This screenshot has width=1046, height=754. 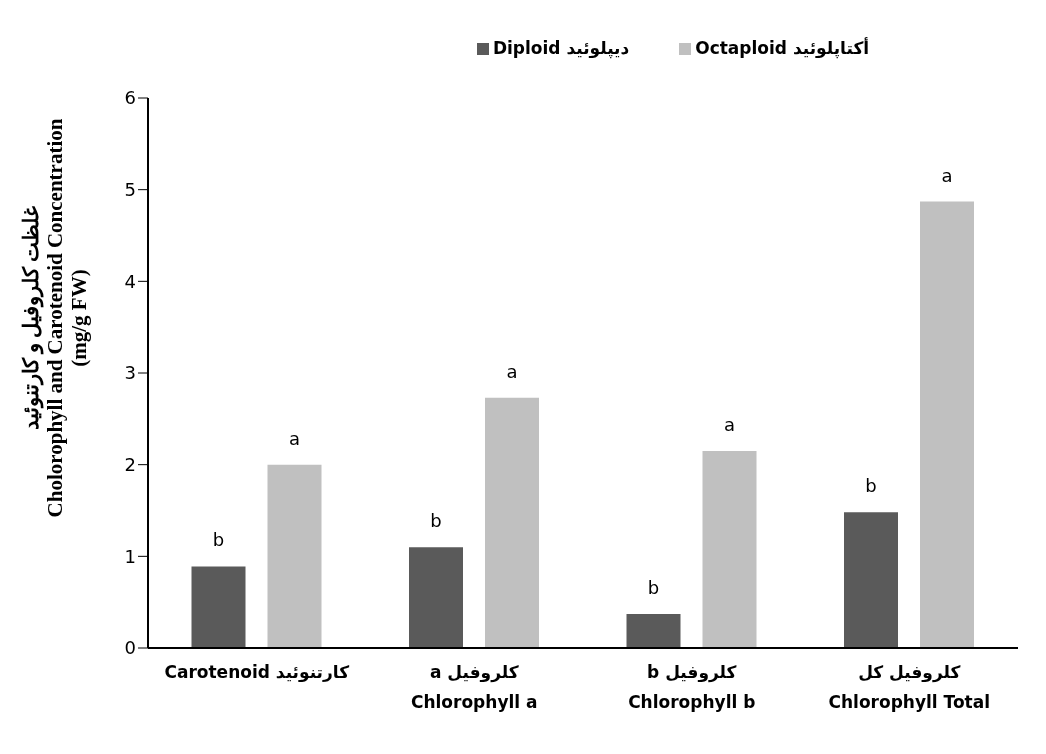 What do you see at coordinates (130, 190) in the screenshot?
I see `y-tick-label: 5` at bounding box center [130, 190].